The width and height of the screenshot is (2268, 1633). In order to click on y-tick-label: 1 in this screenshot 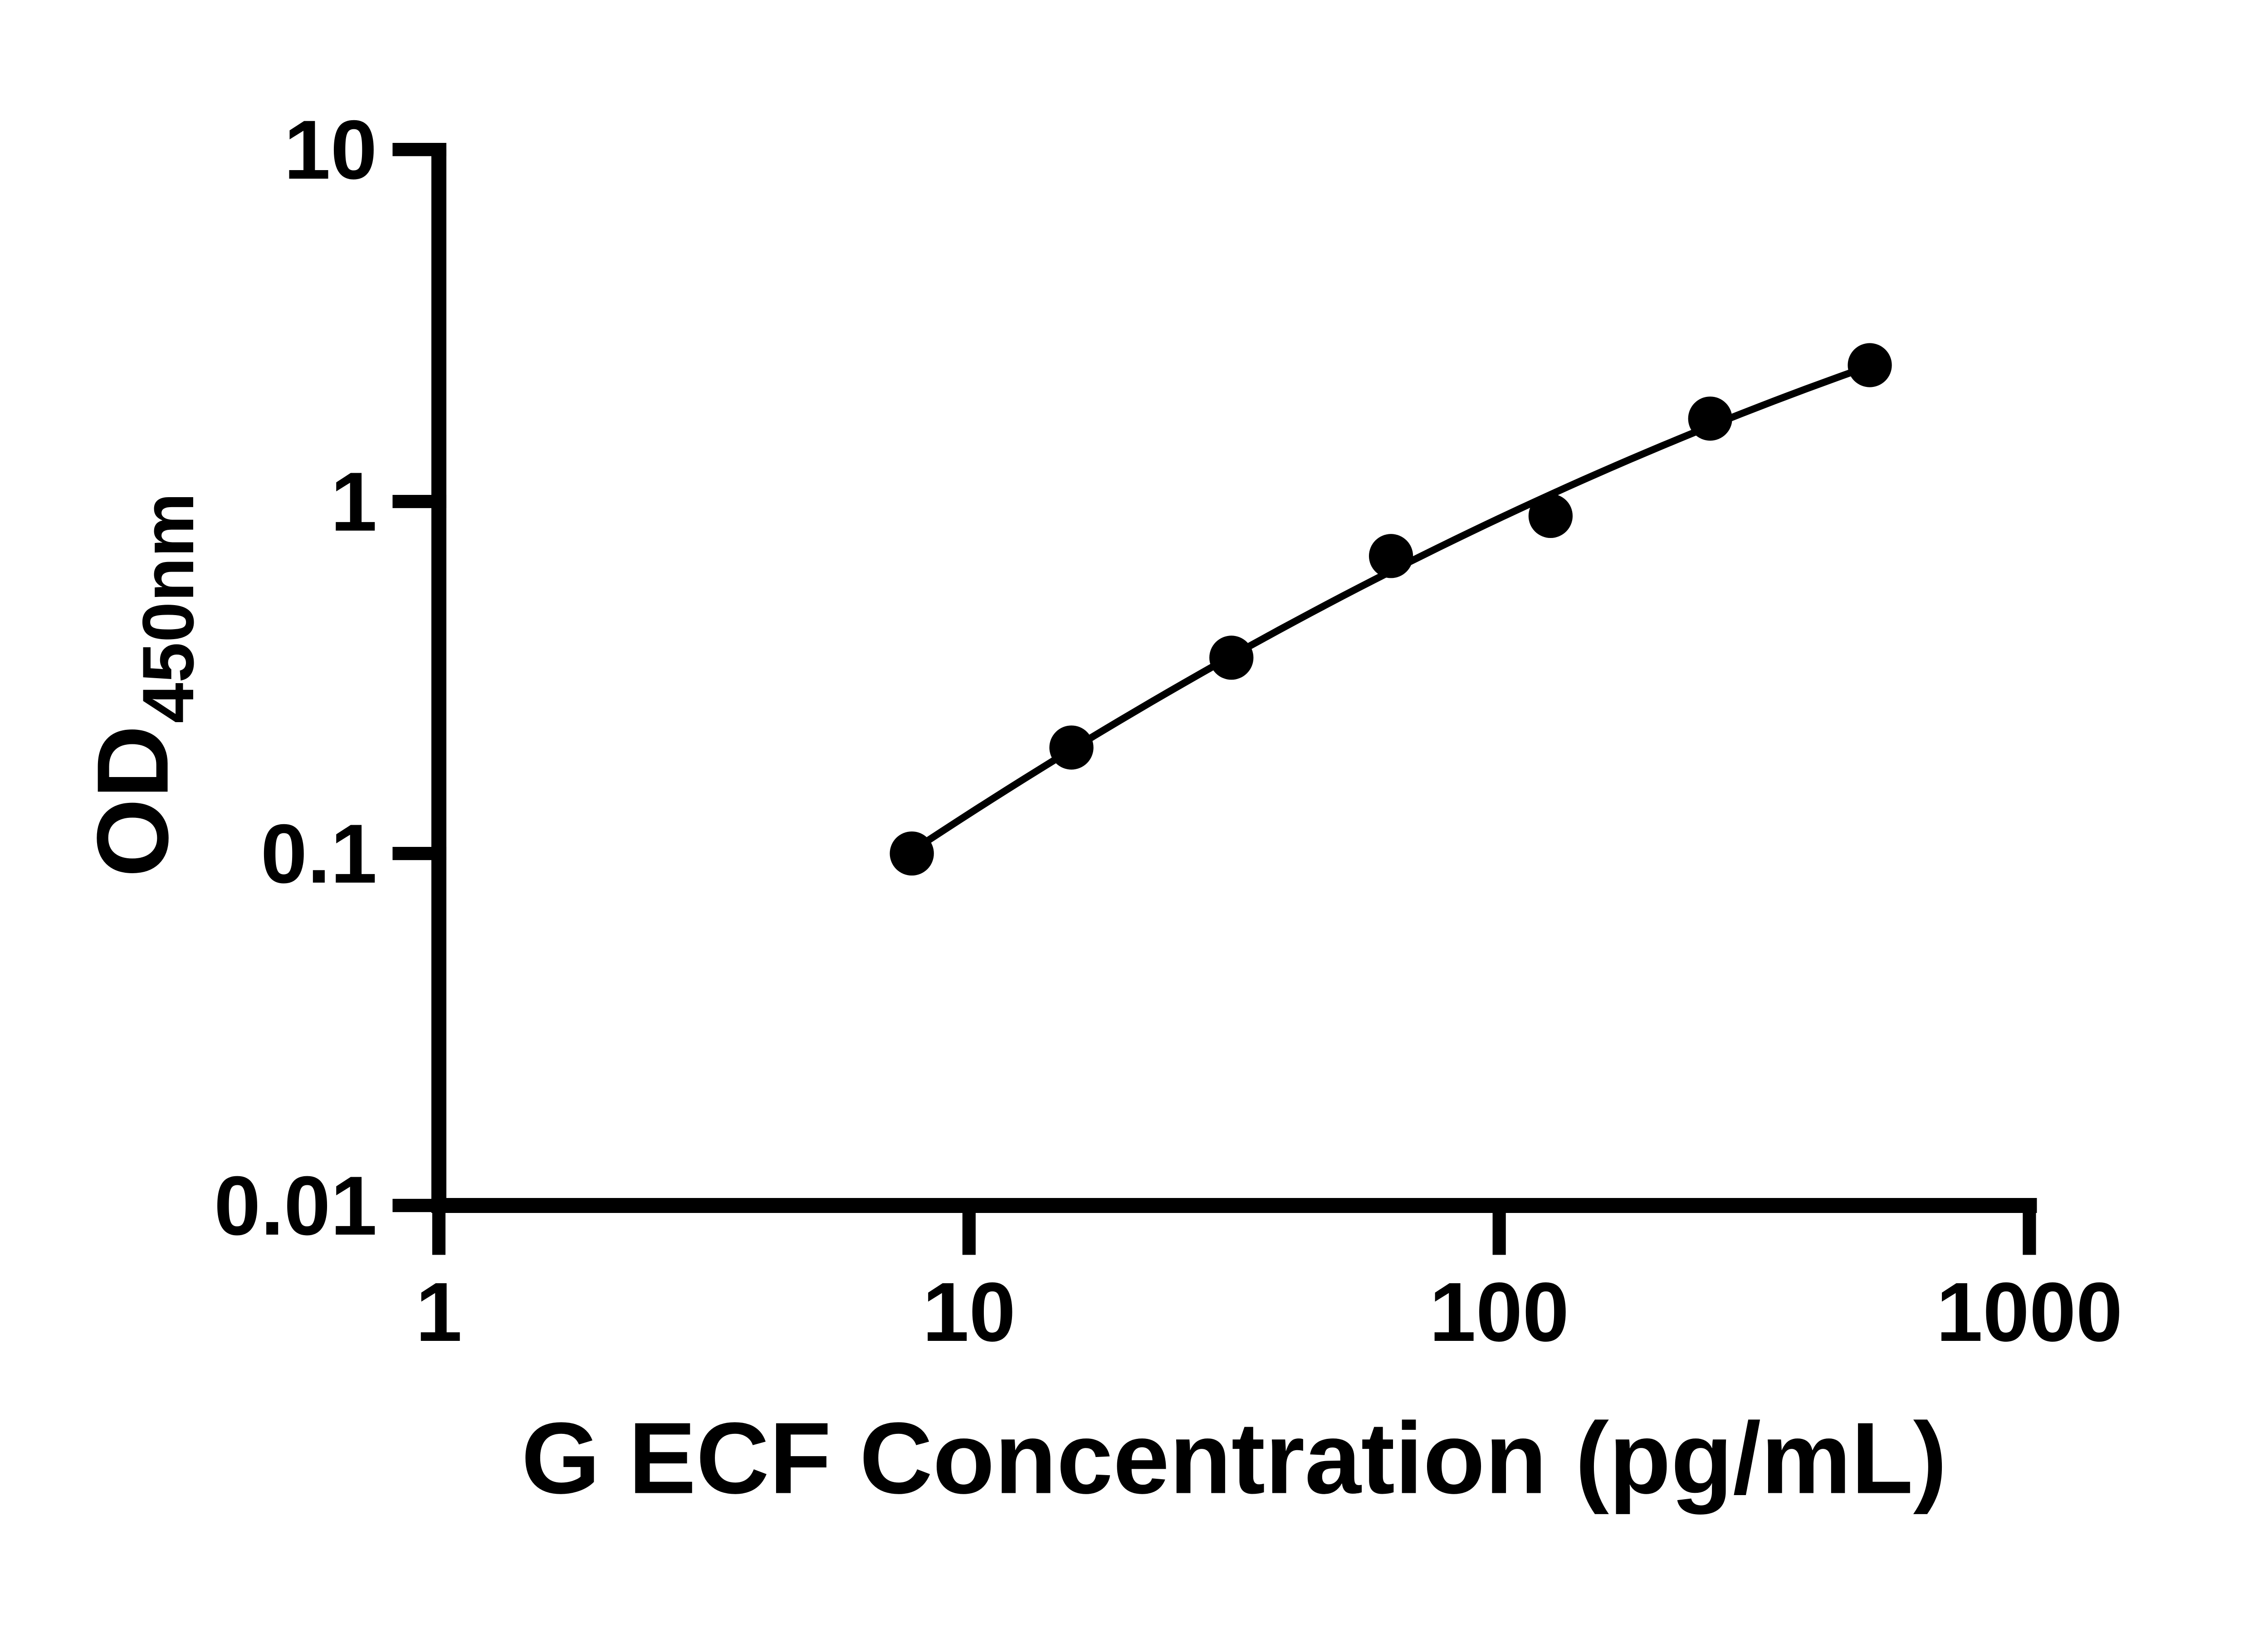, I will do `click(354, 502)`.